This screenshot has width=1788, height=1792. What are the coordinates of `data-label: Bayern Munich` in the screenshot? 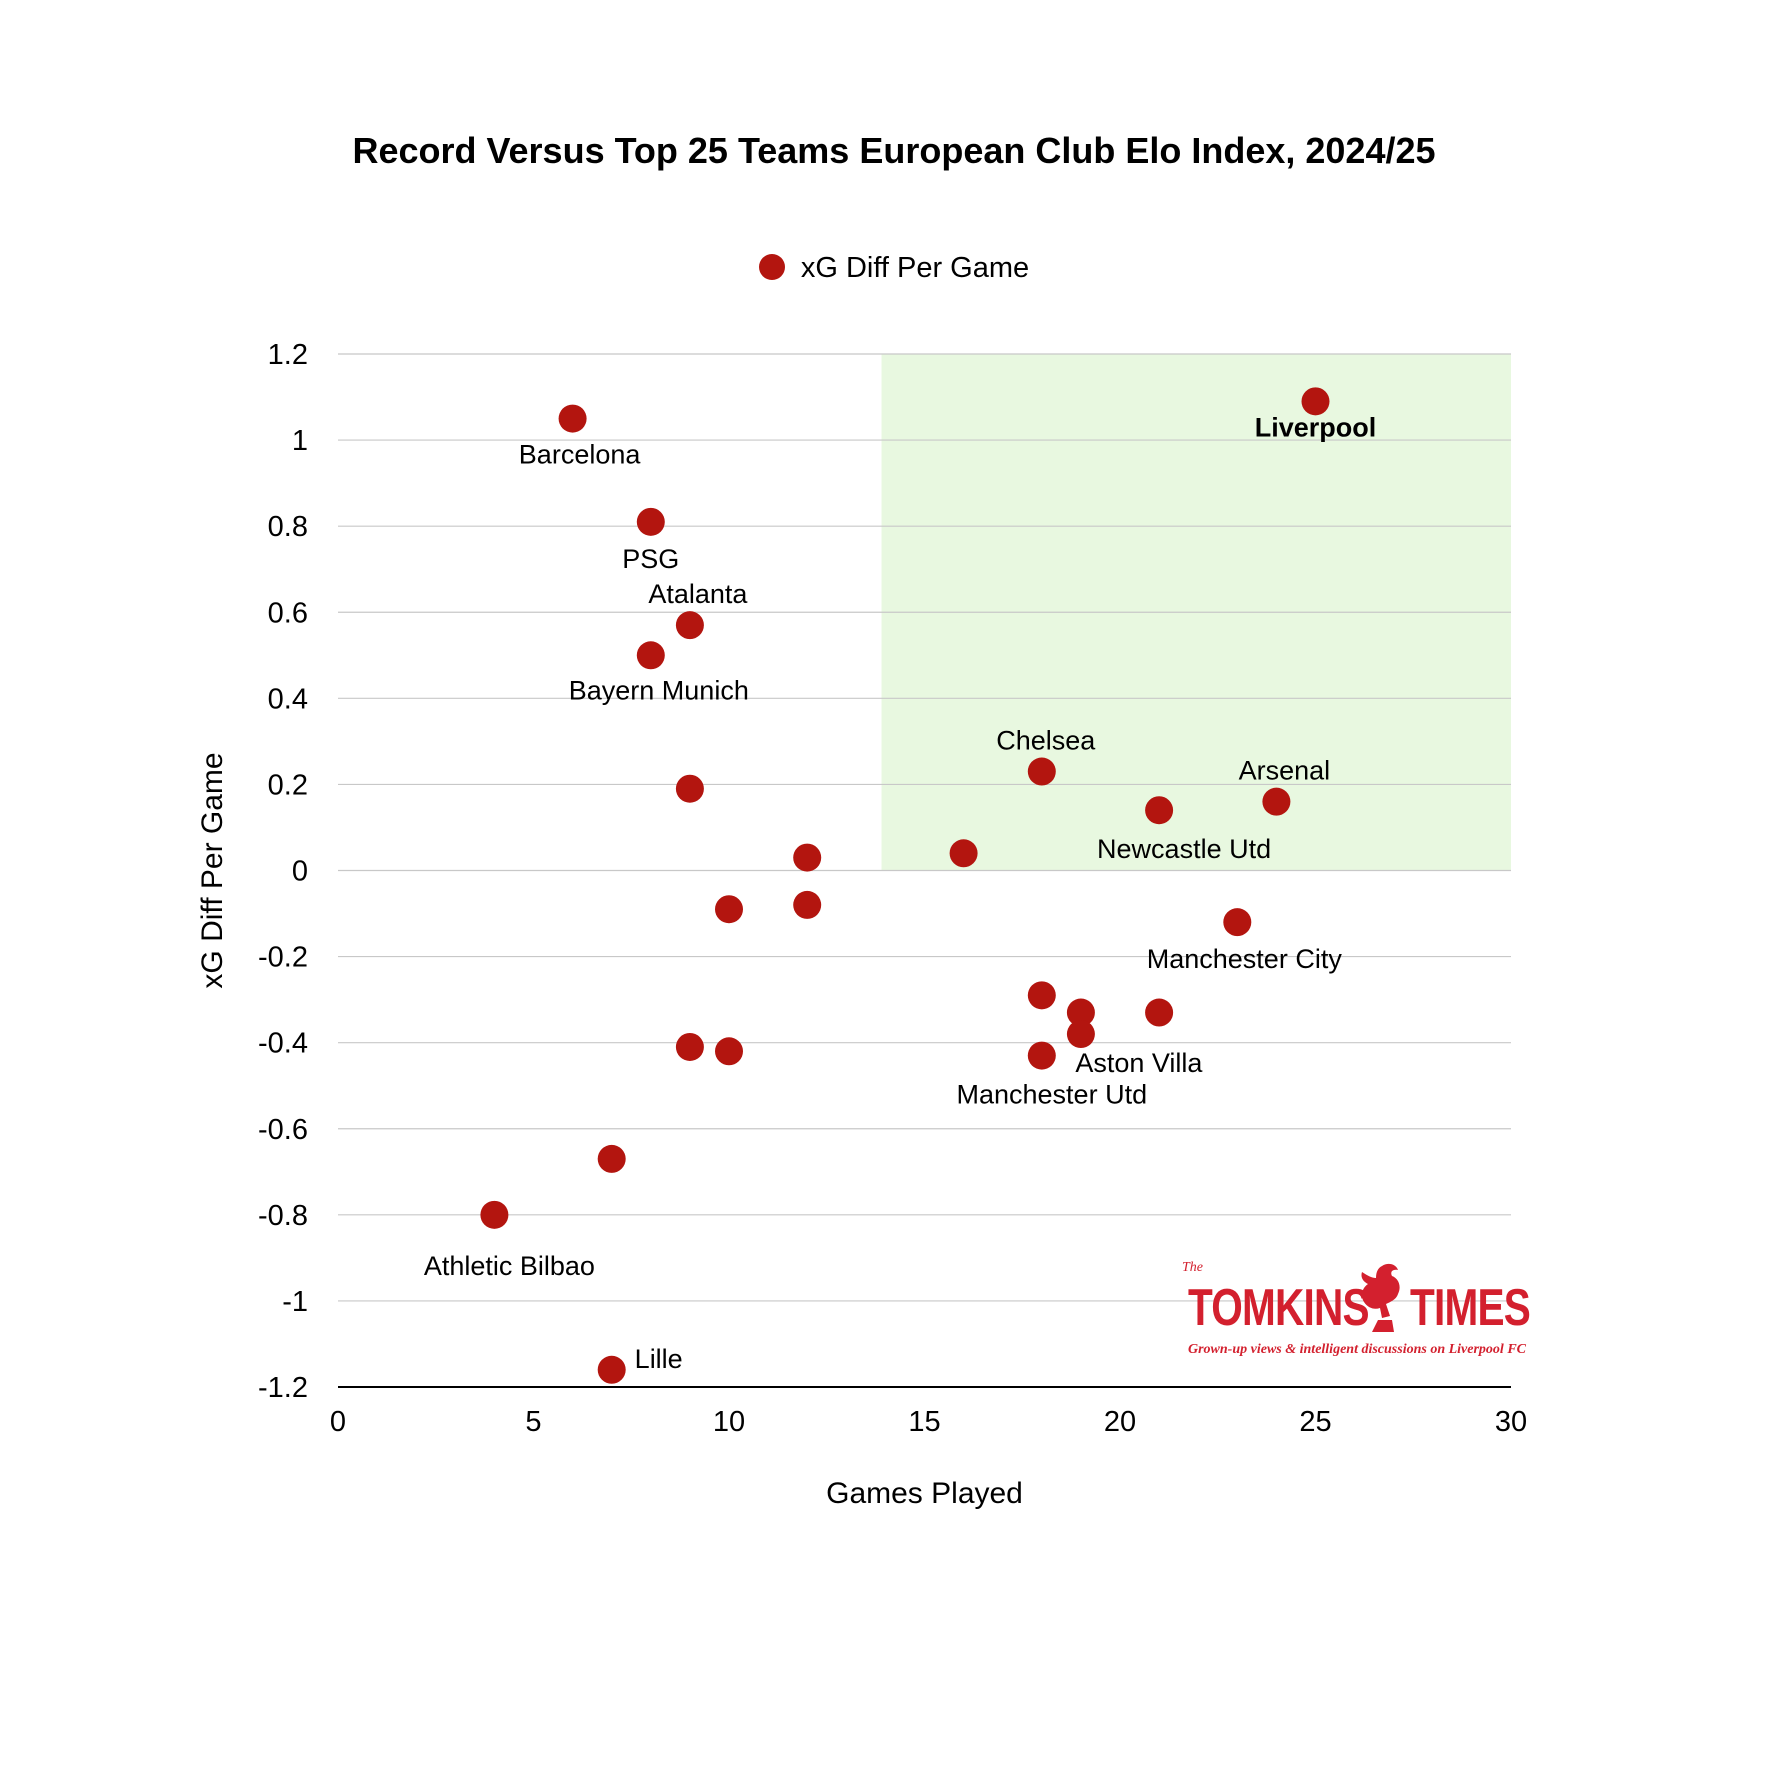 It's located at (659, 690).